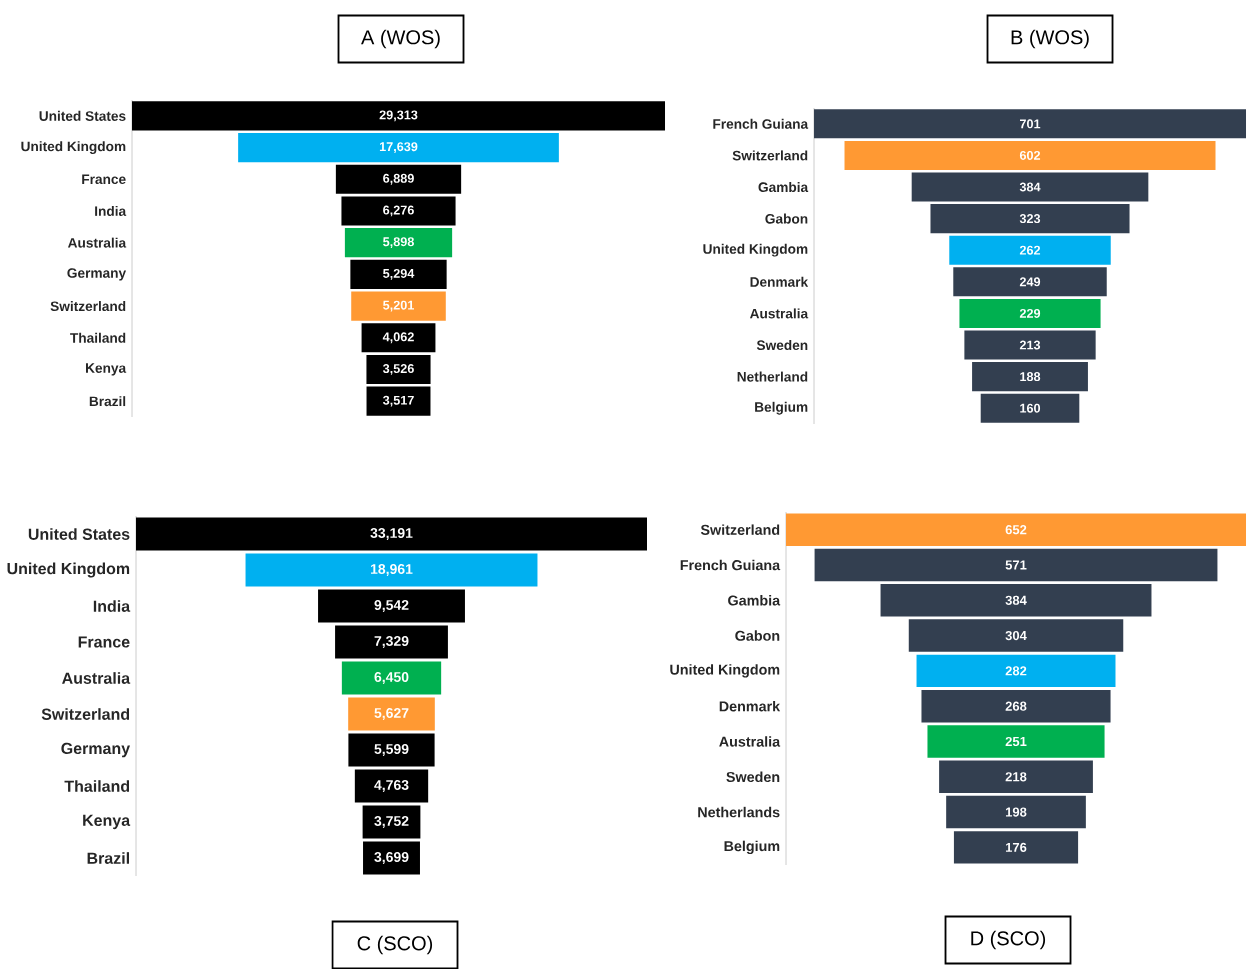 The image size is (1248, 969). I want to click on data-label: 282, so click(1016, 671).